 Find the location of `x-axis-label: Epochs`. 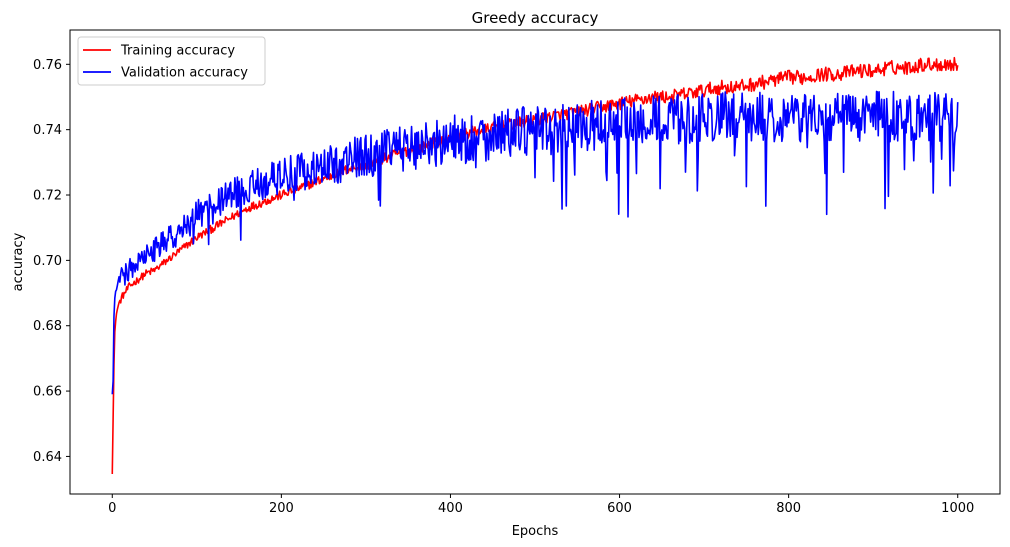

x-axis-label: Epochs is located at coordinates (535, 531).